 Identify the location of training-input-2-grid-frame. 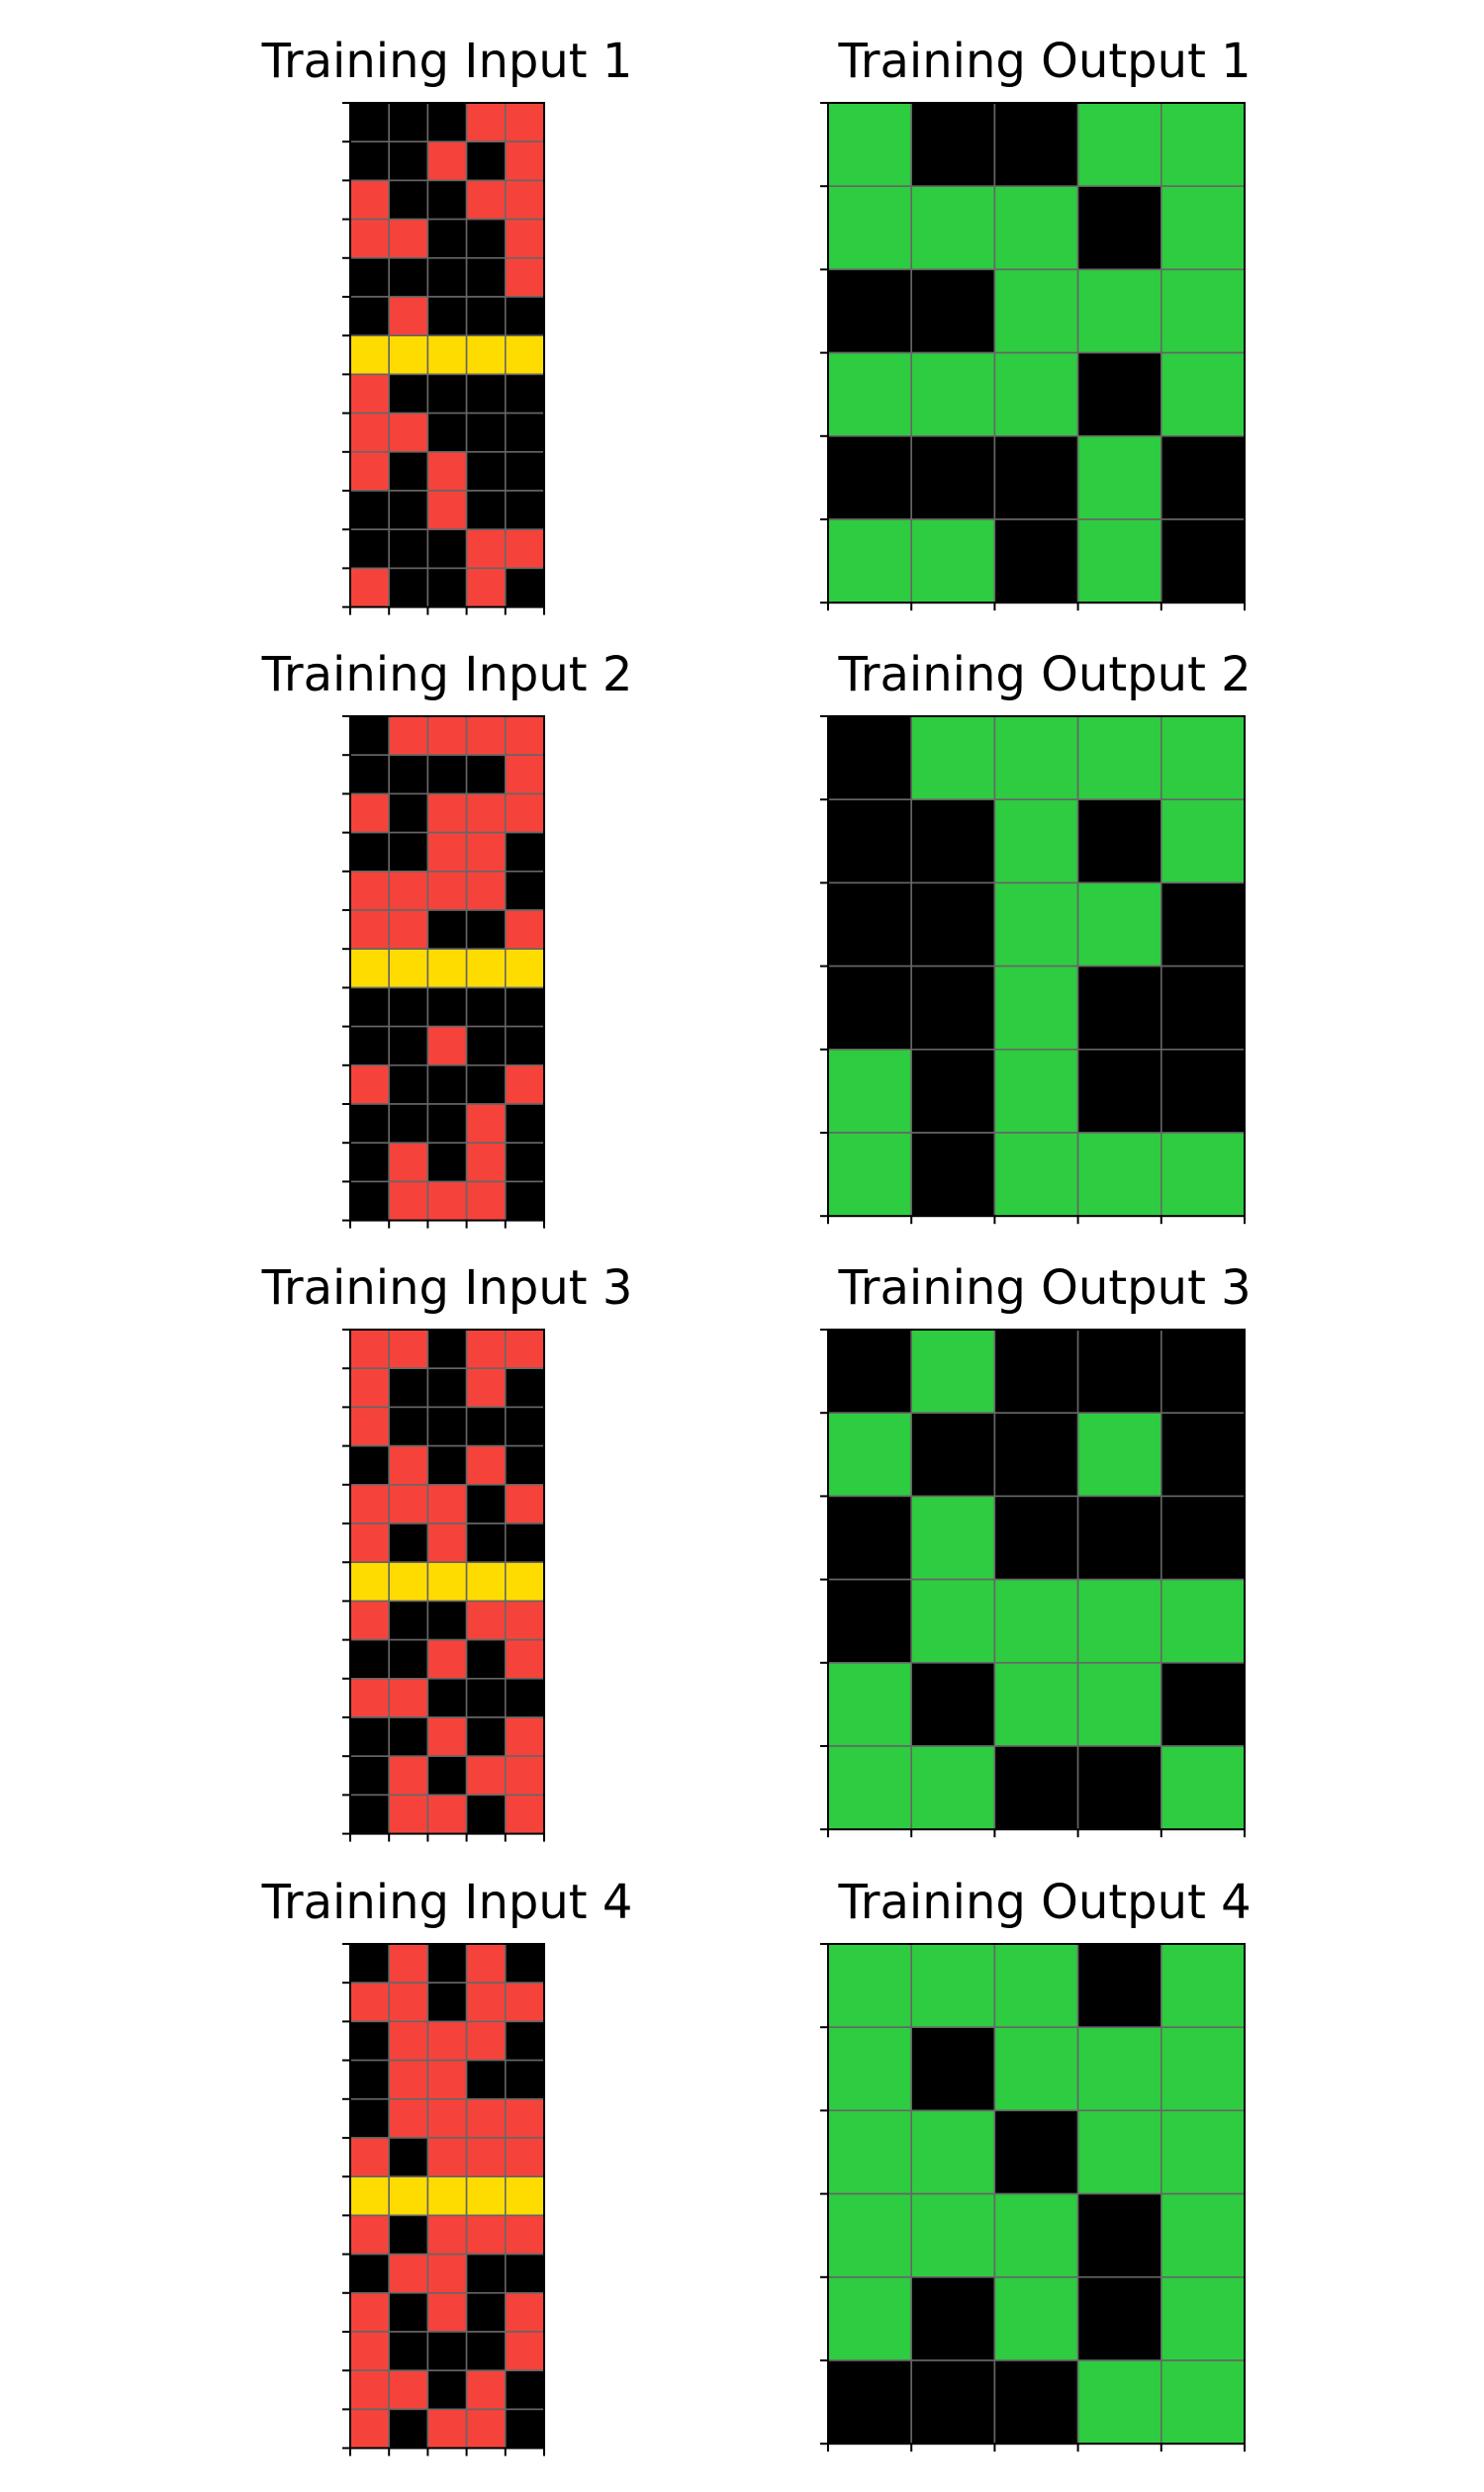
(447, 968).